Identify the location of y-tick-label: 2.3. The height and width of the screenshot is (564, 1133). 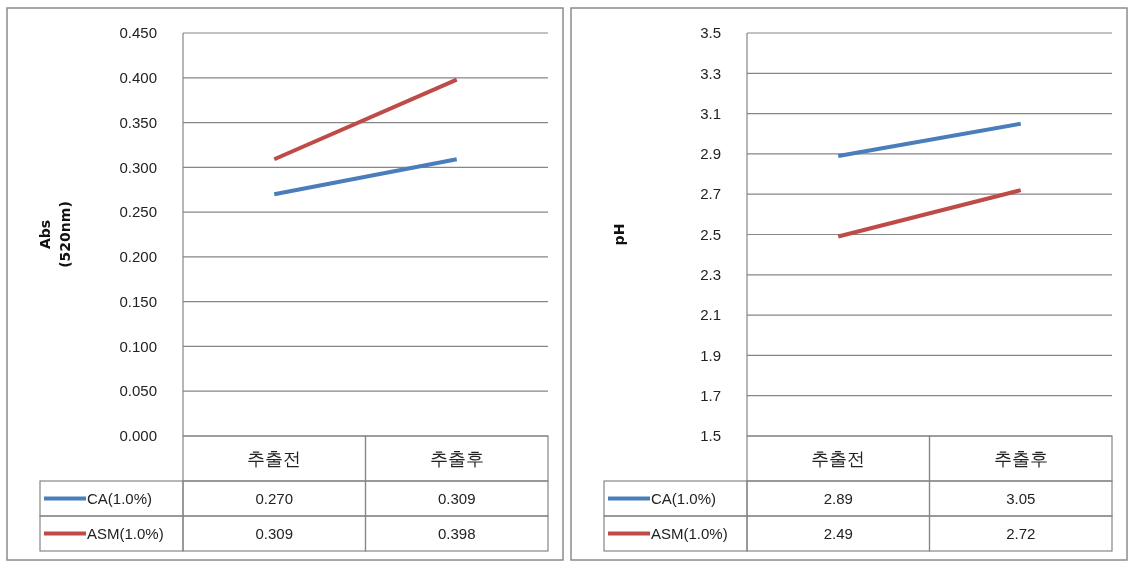
(710, 275).